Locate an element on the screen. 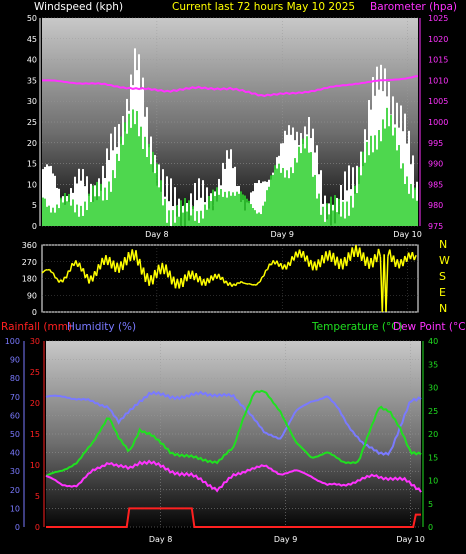 The height and width of the screenshot is (554, 466). dewpoint-label: Dew Point (°C) is located at coordinates (429, 327).